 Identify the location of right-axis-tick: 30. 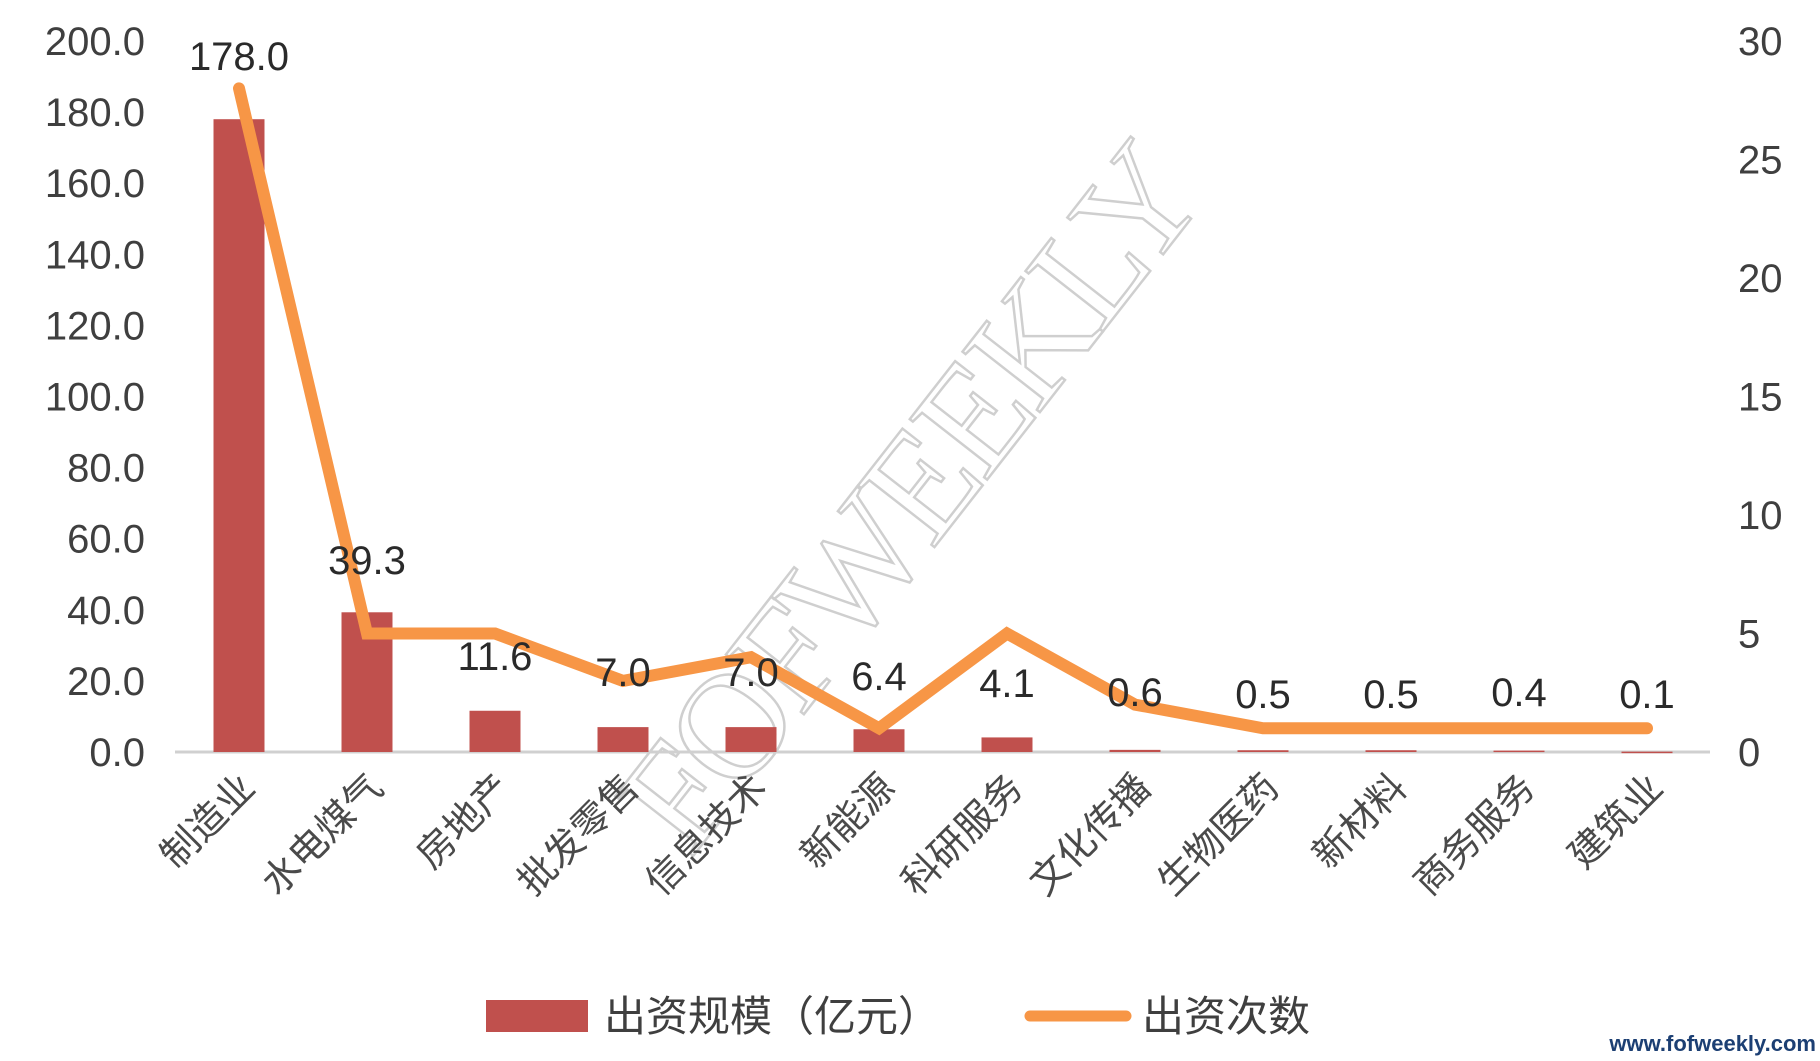
(1760, 42).